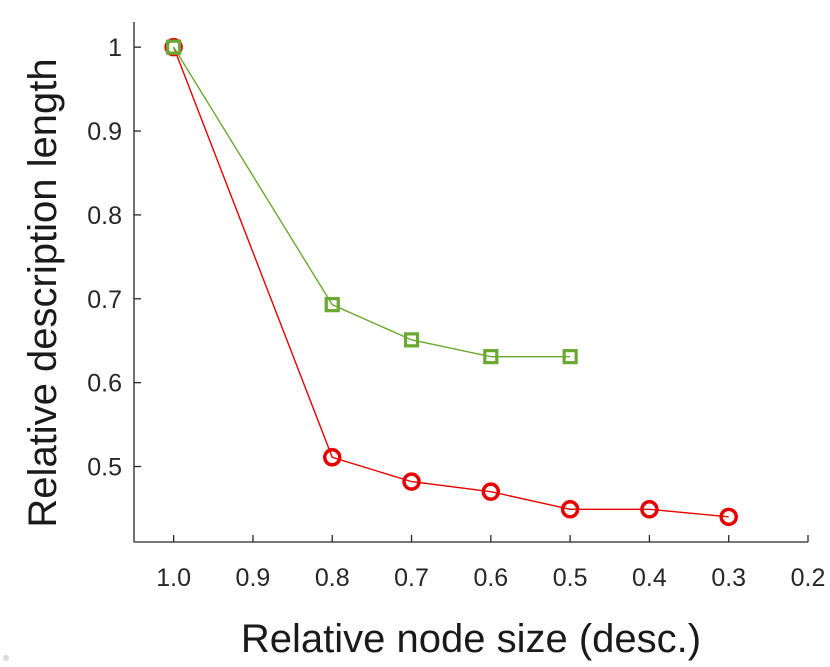 The image size is (830, 667). I want to click on x-tick-label: 0.6, so click(490, 578).